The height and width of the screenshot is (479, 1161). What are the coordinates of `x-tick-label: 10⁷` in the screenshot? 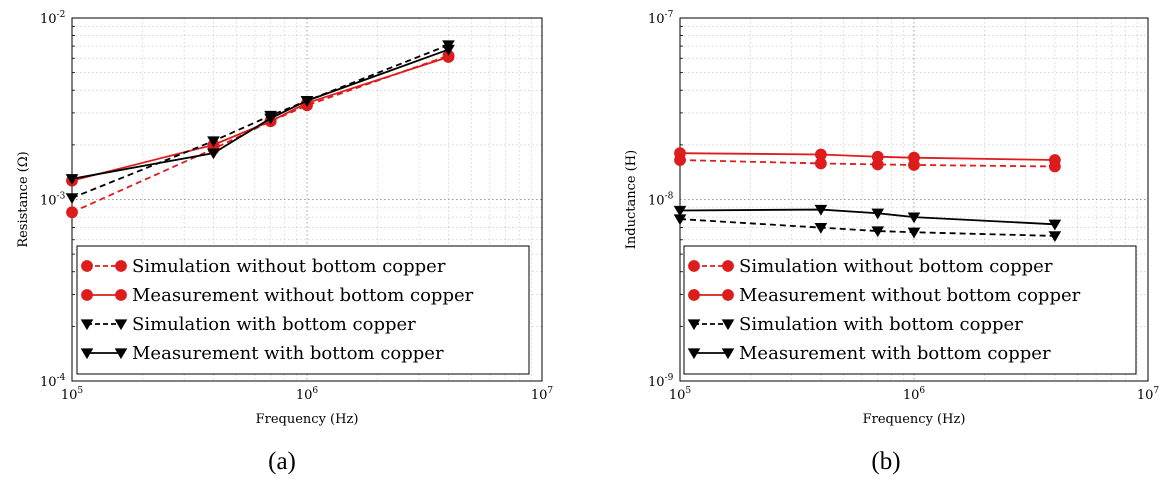 It's located at (1148, 394).